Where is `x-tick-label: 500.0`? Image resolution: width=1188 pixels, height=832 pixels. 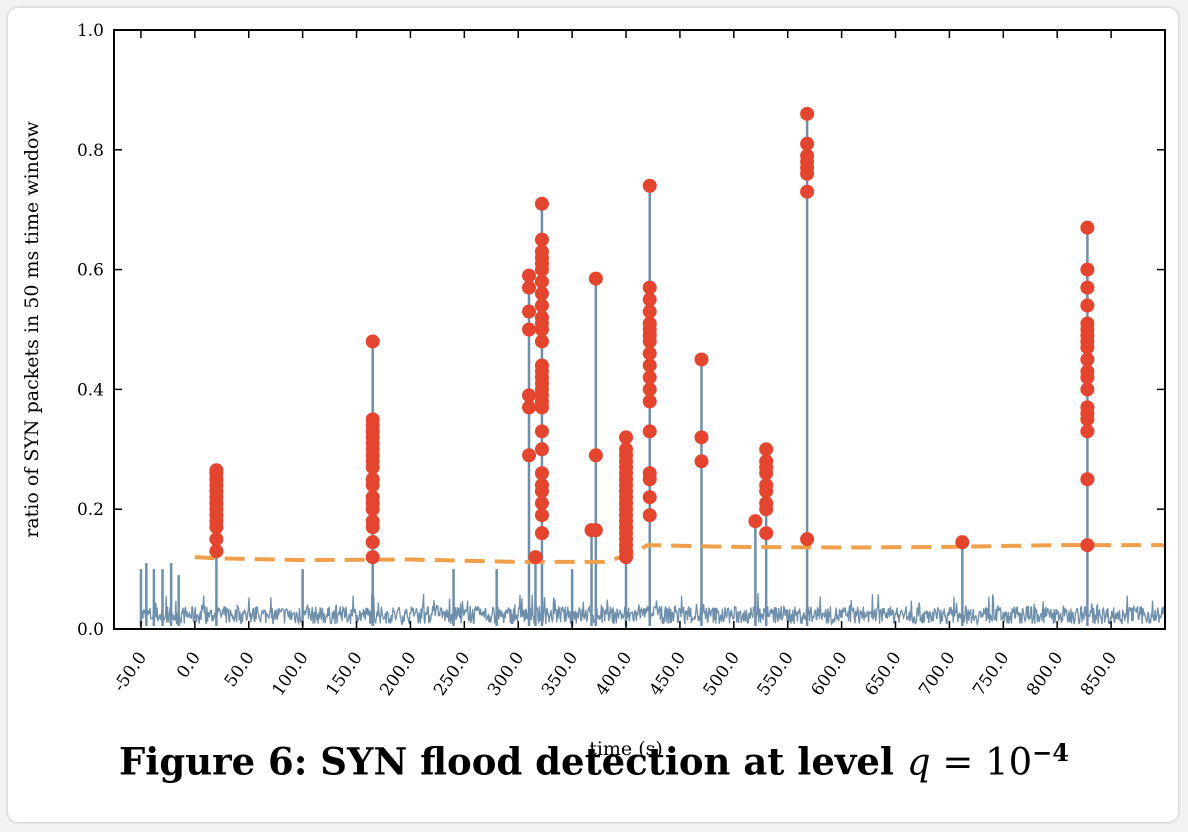
x-tick-label: 500.0 is located at coordinates (722, 673).